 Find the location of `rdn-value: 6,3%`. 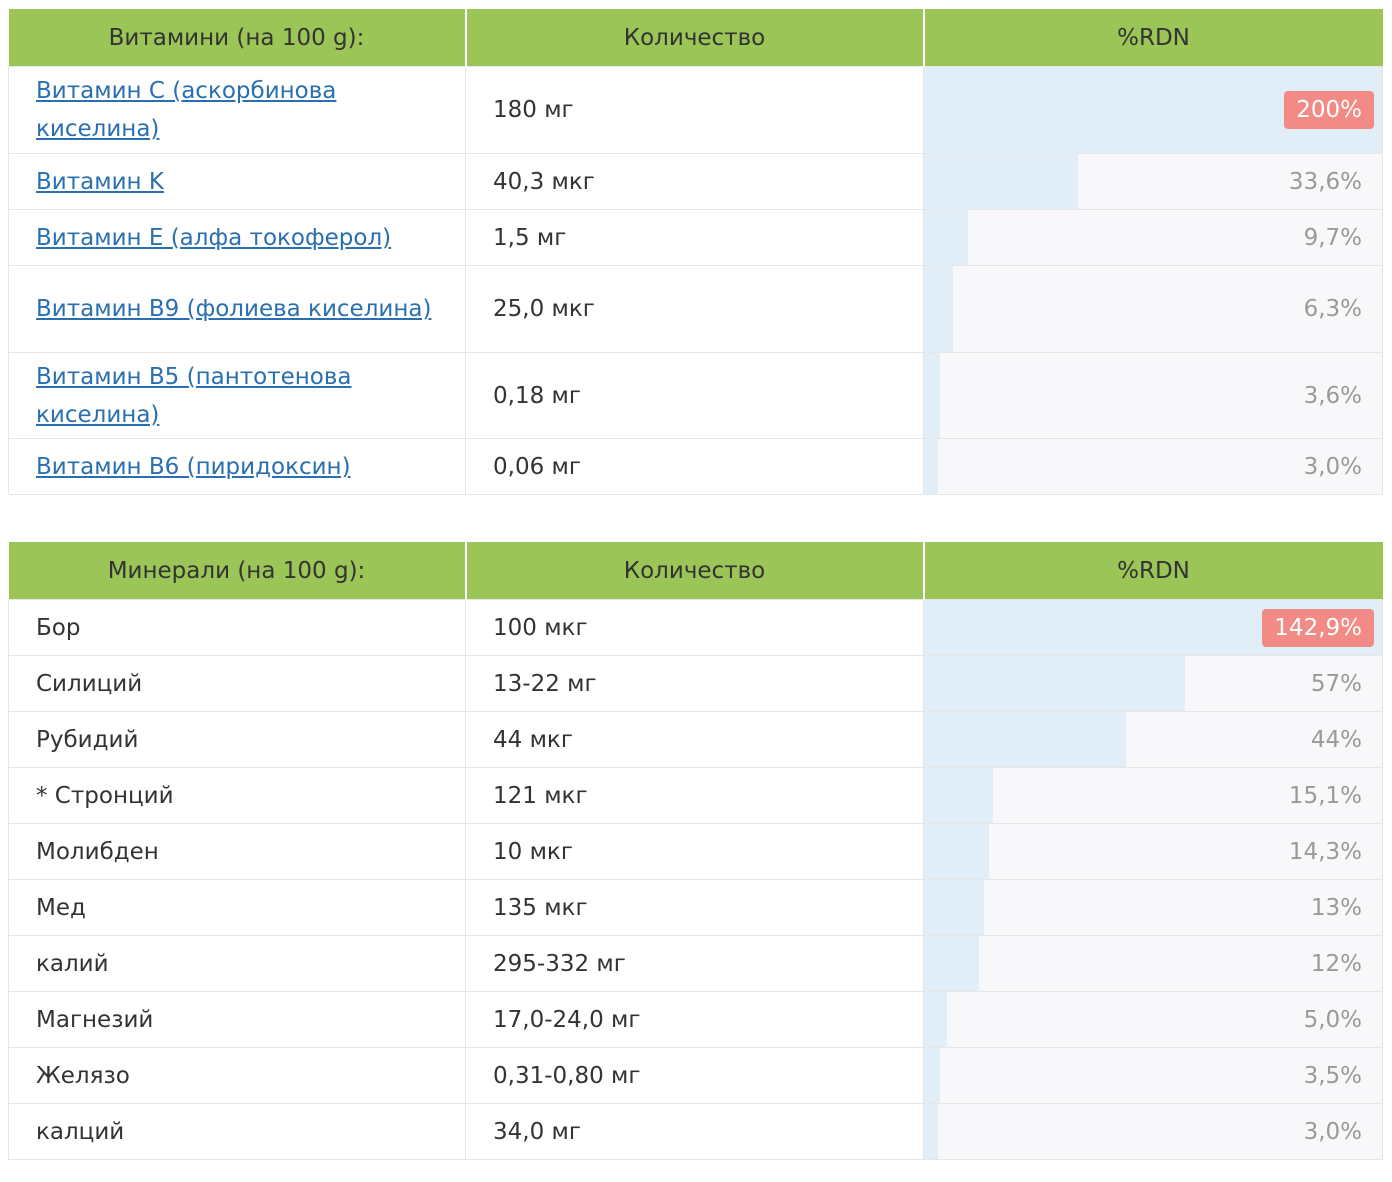

rdn-value: 6,3% is located at coordinates (1332, 309).